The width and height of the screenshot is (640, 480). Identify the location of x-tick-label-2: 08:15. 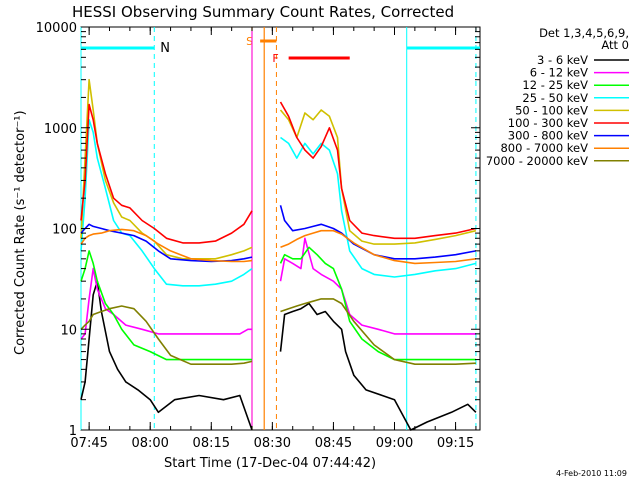
(211, 443).